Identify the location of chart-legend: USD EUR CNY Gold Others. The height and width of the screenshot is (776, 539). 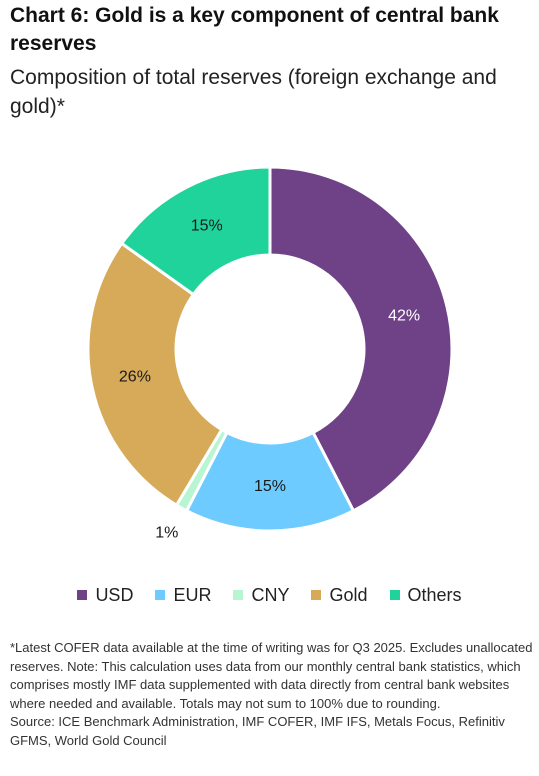
(269, 595).